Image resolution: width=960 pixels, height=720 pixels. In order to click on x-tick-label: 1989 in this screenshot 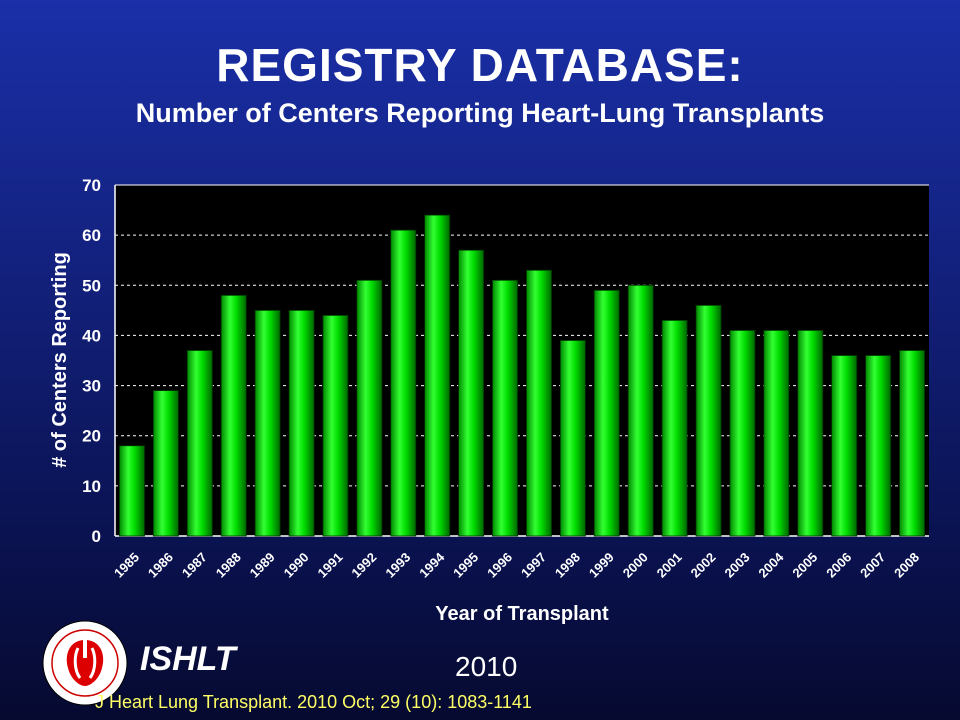, I will do `click(262, 565)`.